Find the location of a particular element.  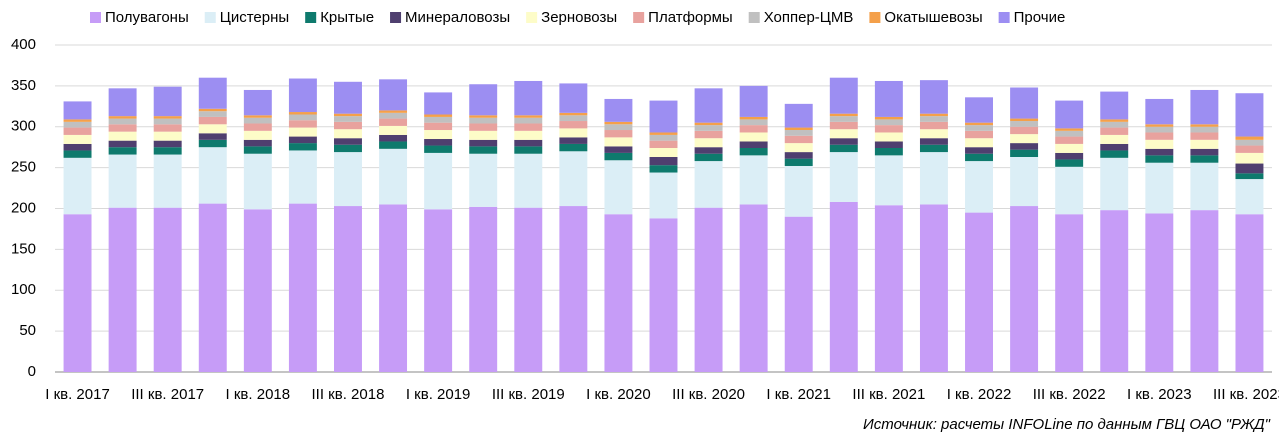

x-tick-label: I кв. 2023 is located at coordinates (1159, 394).